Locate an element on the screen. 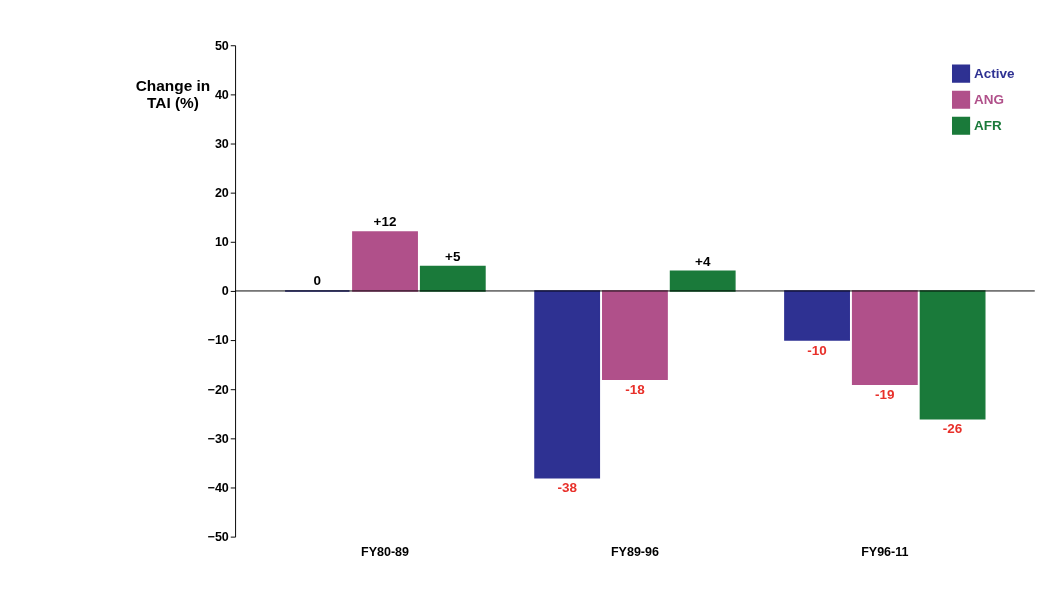 This screenshot has width=1055, height=615. x-tick-label: FY96-11 is located at coordinates (885, 552).